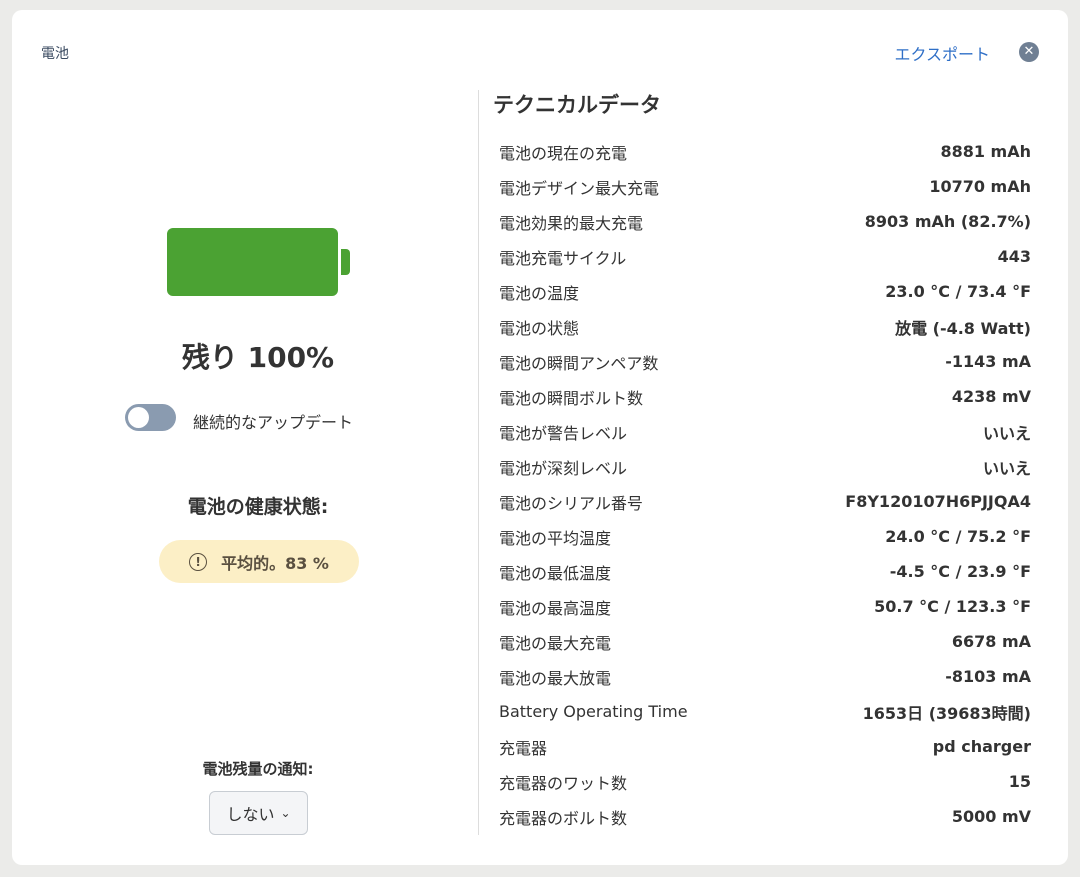 The image size is (1080, 877). I want to click on export-button: エクスポート, so click(942, 54).